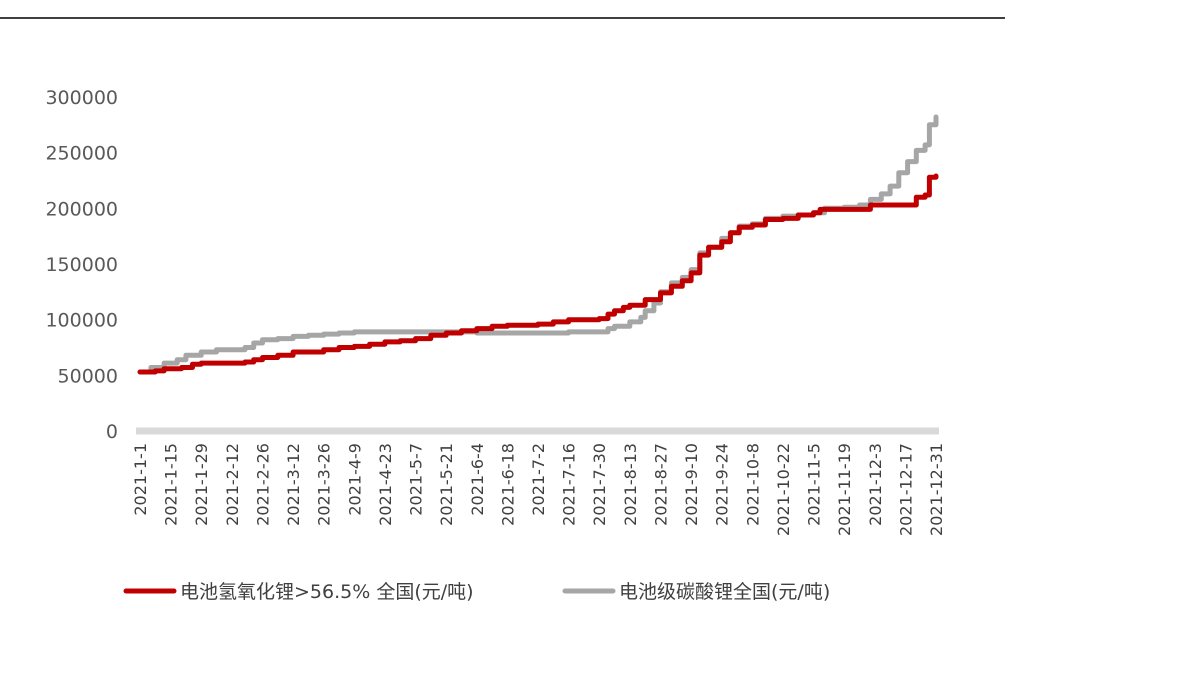 This screenshot has width=1196, height=675. What do you see at coordinates (81, 209) in the screenshot?
I see `y-tick-label: 200000` at bounding box center [81, 209].